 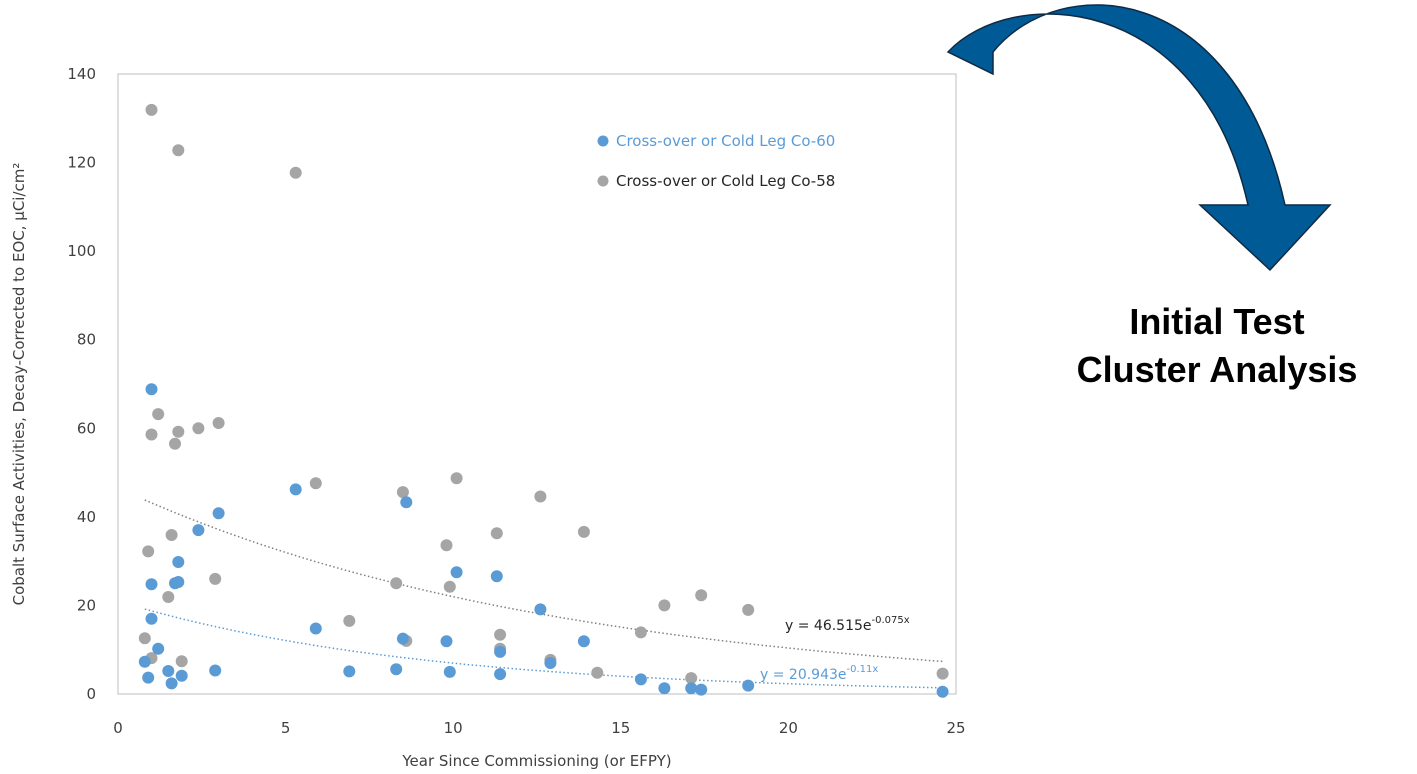 What do you see at coordinates (803, 675) in the screenshot?
I see `equation-co60-base: y = 20.943e` at bounding box center [803, 675].